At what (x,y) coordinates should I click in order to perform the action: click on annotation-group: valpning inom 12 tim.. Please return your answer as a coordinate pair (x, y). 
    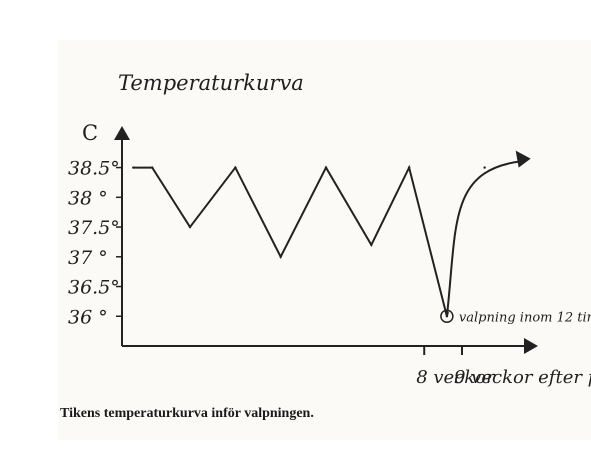
    Looking at the image, I should click on (515, 317).